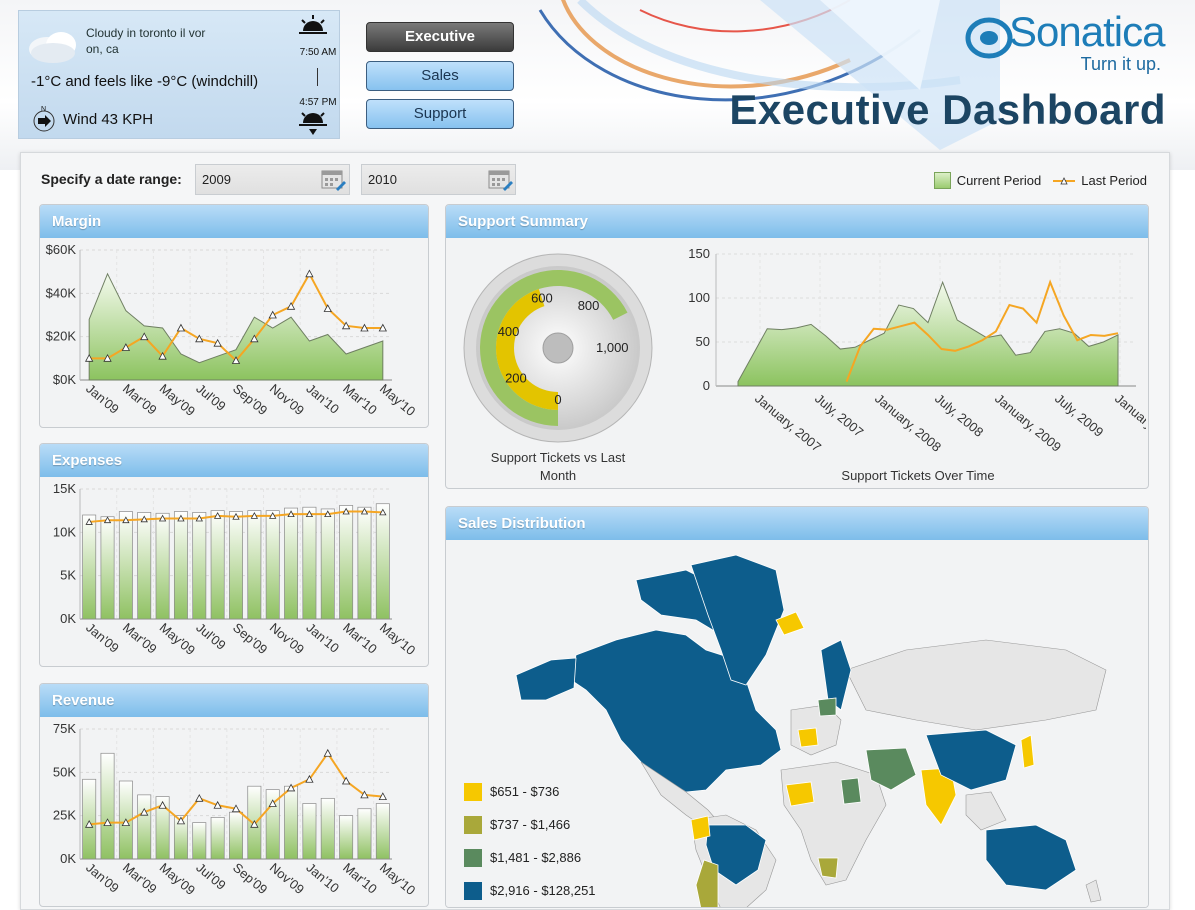 The width and height of the screenshot is (1195, 910). Describe the element at coordinates (322, 638) in the screenshot. I see `x-tick-label: Jan'10` at that location.